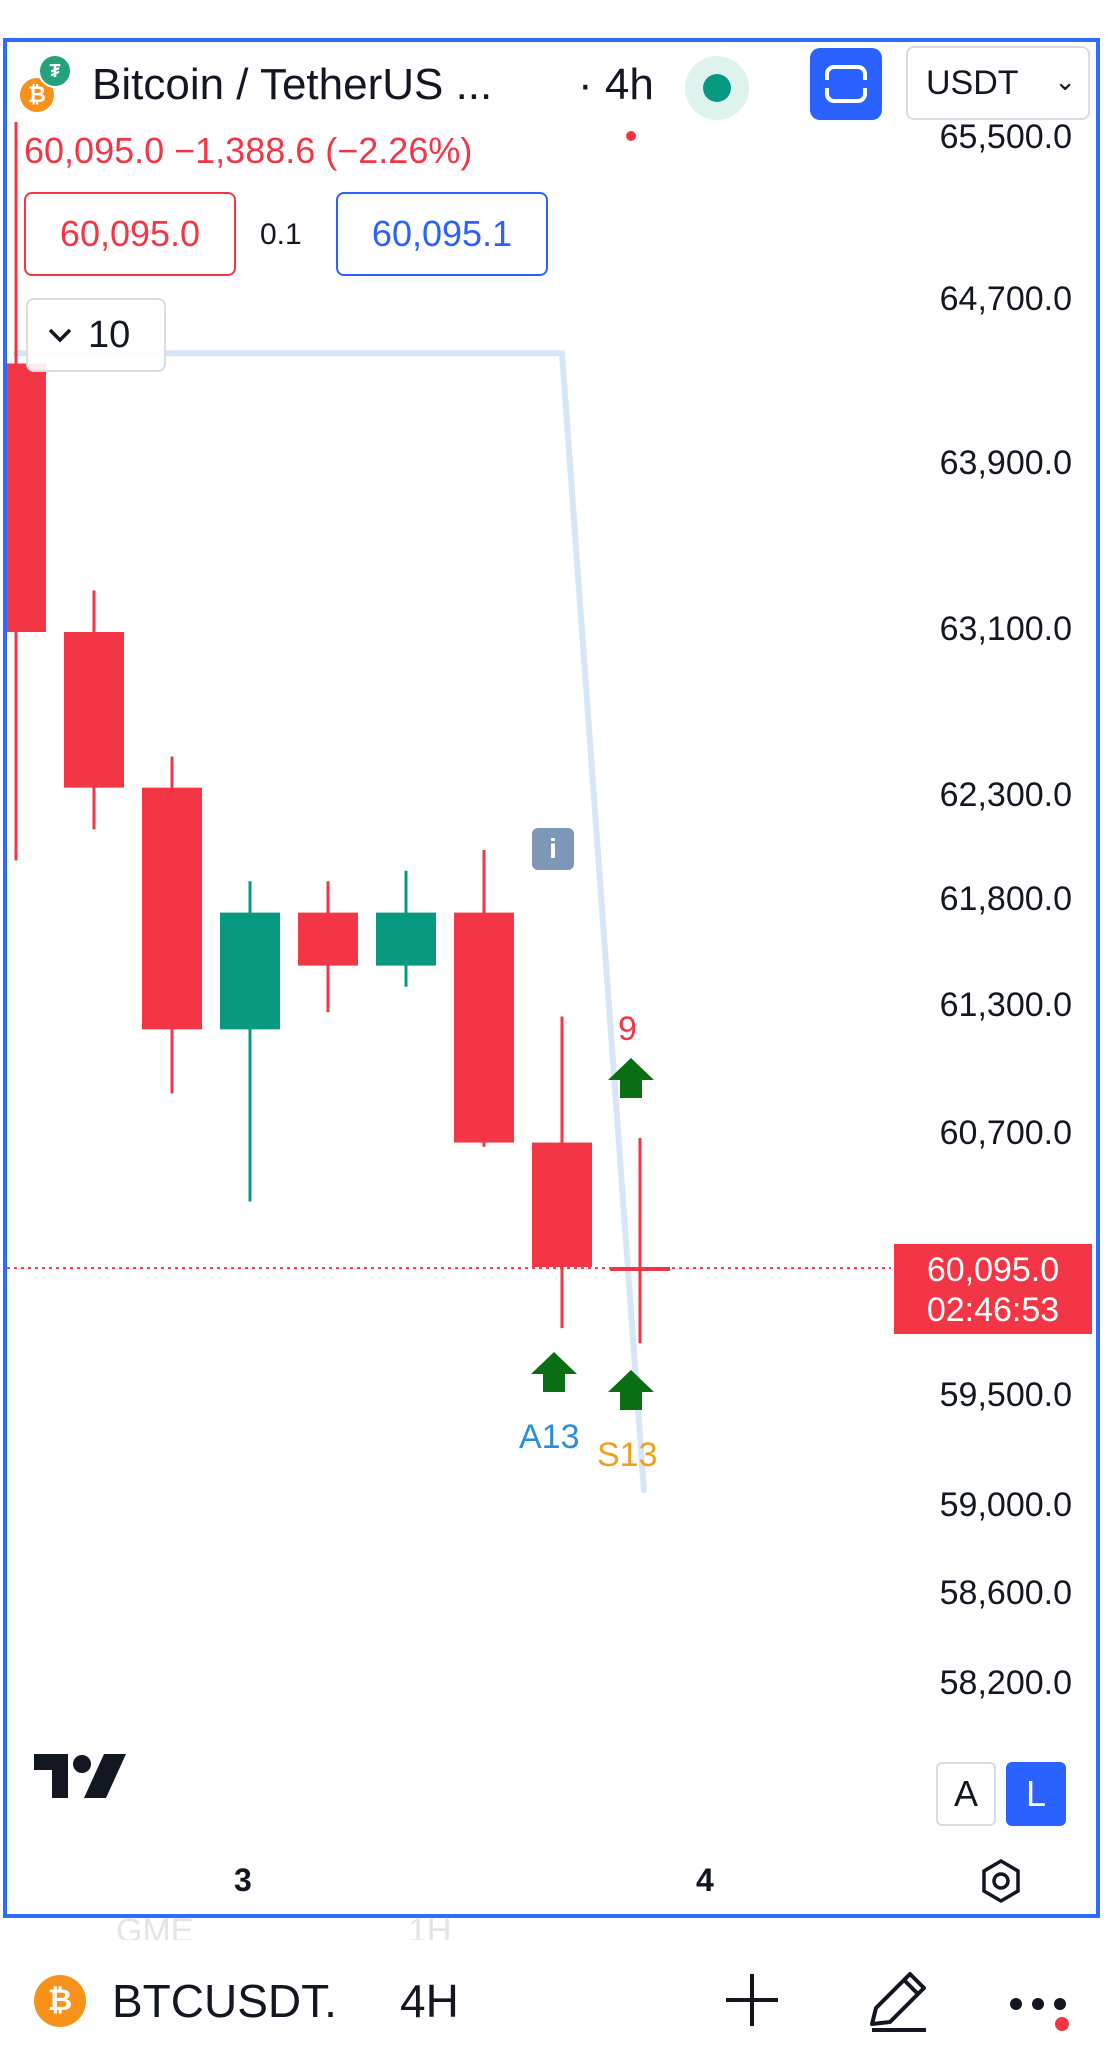 Image resolution: width=1106 pixels, height=2048 pixels. Describe the element at coordinates (429, 2001) in the screenshot. I see `interval-selector: 4H` at that location.